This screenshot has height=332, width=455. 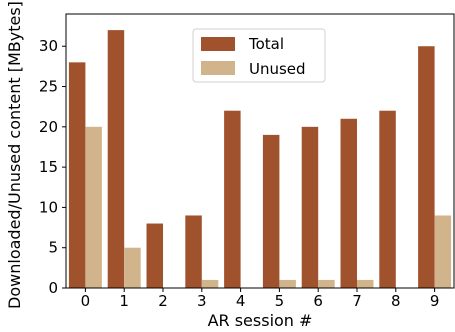 I want to click on legend-swatch-total, so click(x=218, y=44).